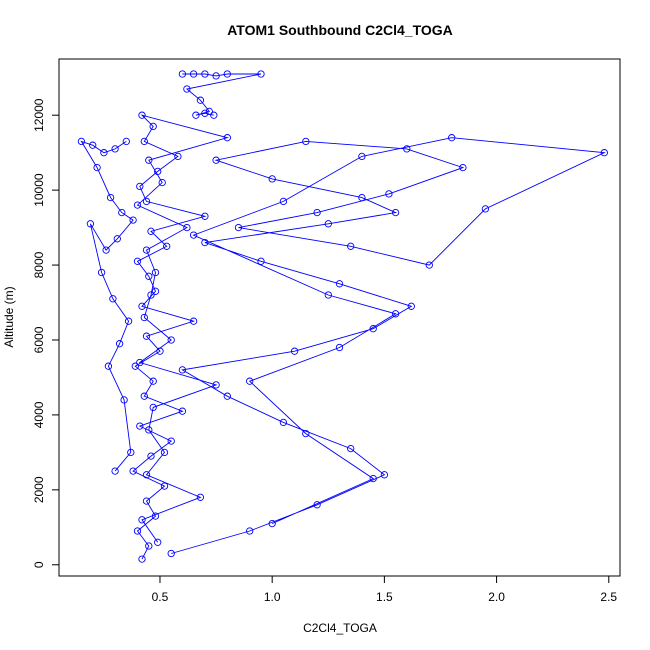 The height and width of the screenshot is (650, 650). Describe the element at coordinates (160, 597) in the screenshot. I see `x-tick-label: 0.5` at that location.